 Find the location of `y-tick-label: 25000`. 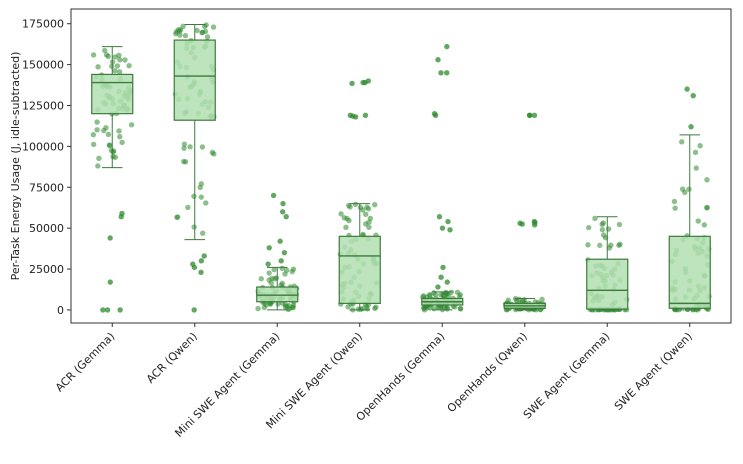

y-tick-label: 25000 is located at coordinates (46, 269).